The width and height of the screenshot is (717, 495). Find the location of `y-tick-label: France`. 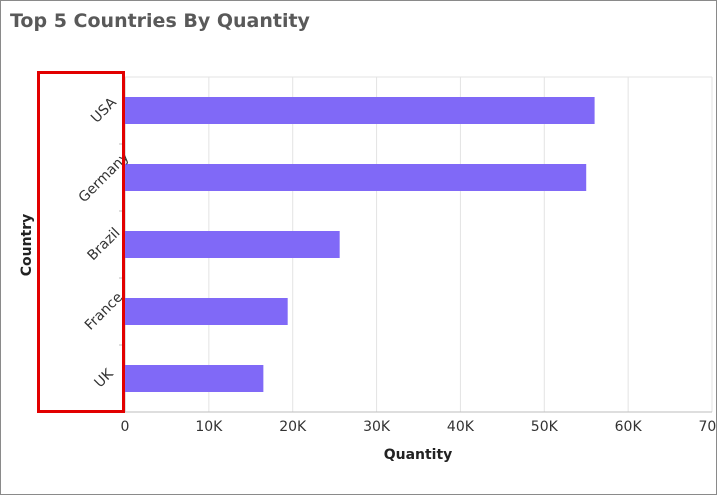

y-tick-label: France is located at coordinates (104, 311).